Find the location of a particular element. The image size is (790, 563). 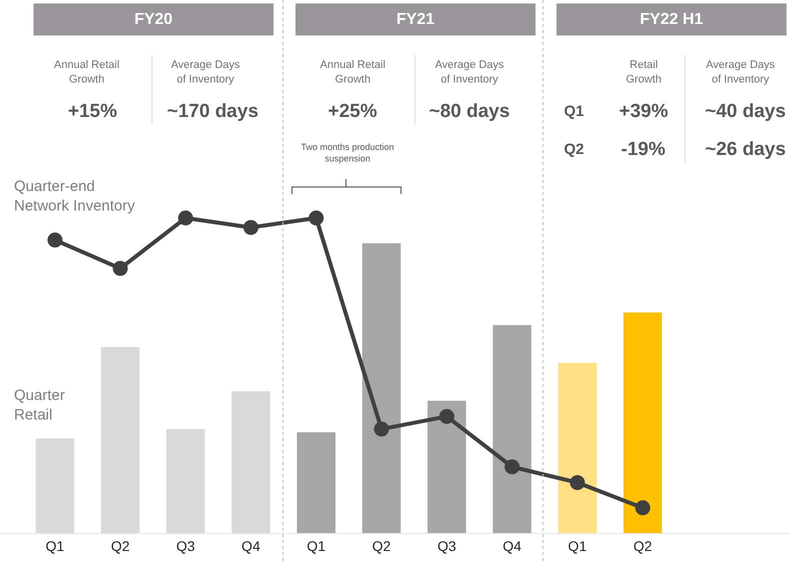

text: ~80 days is located at coordinates (469, 111).